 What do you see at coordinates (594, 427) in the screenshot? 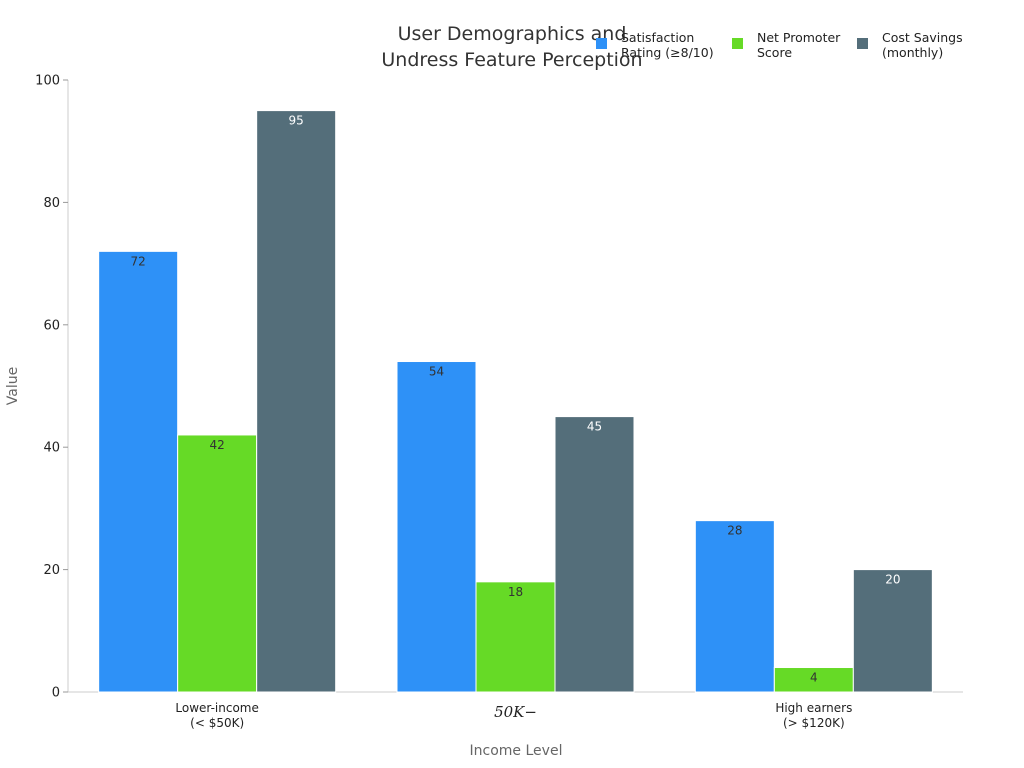
I see `bar-value-label: 45` at bounding box center [594, 427].